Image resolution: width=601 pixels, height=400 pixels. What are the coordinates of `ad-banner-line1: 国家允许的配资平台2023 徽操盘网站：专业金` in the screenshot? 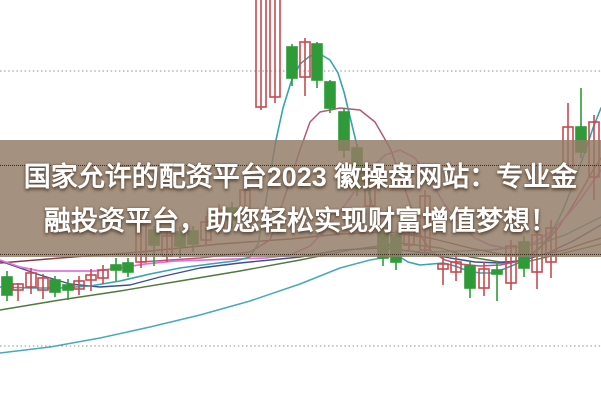 It's located at (300, 176).